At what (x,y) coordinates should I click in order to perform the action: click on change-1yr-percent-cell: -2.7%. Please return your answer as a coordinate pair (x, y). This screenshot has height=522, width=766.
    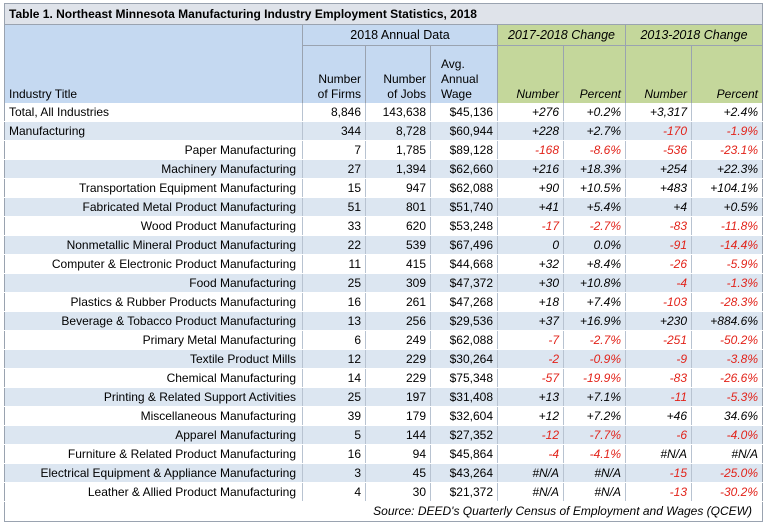
    Looking at the image, I should click on (594, 226).